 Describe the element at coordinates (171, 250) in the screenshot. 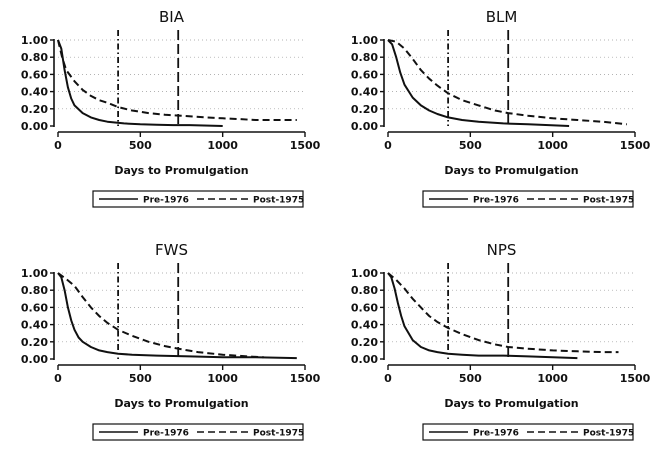

I see `panel-title: FWS` at that location.